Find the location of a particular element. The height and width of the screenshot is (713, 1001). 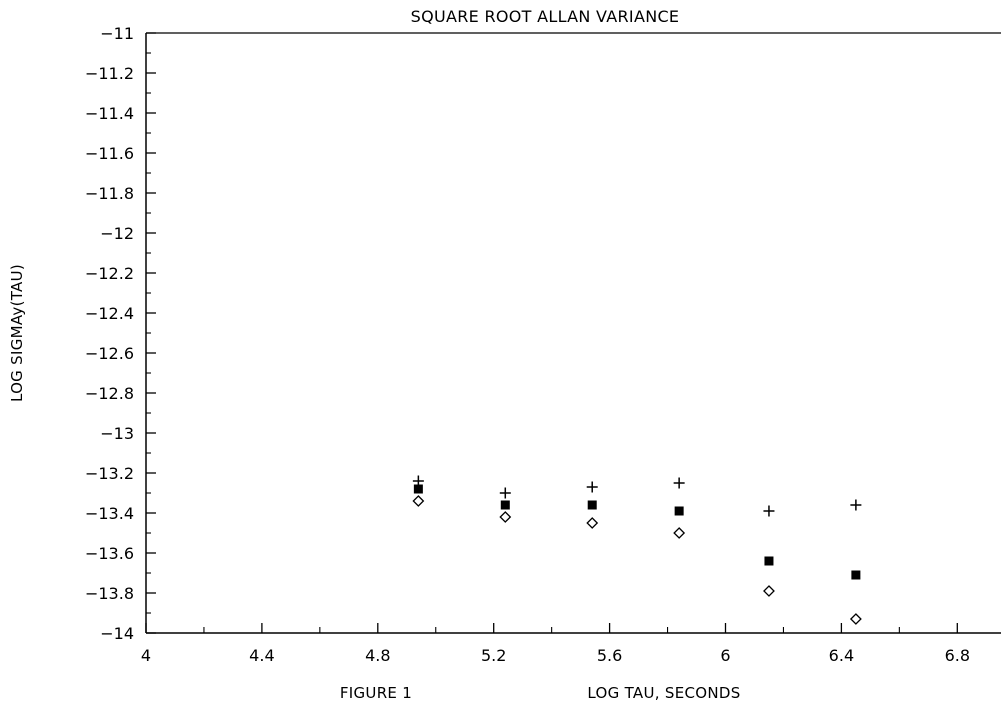

x-tick-label: 6.8 is located at coordinates (957, 655).